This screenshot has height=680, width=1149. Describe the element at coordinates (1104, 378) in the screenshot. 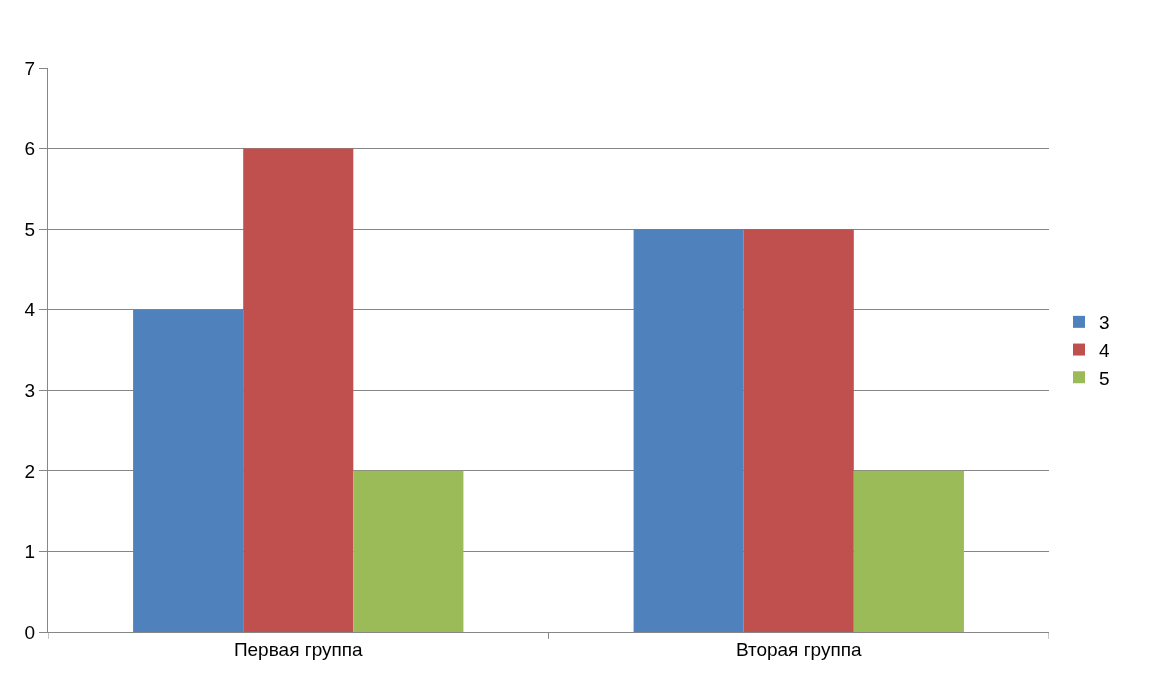

I see `legend-label: 5` at that location.